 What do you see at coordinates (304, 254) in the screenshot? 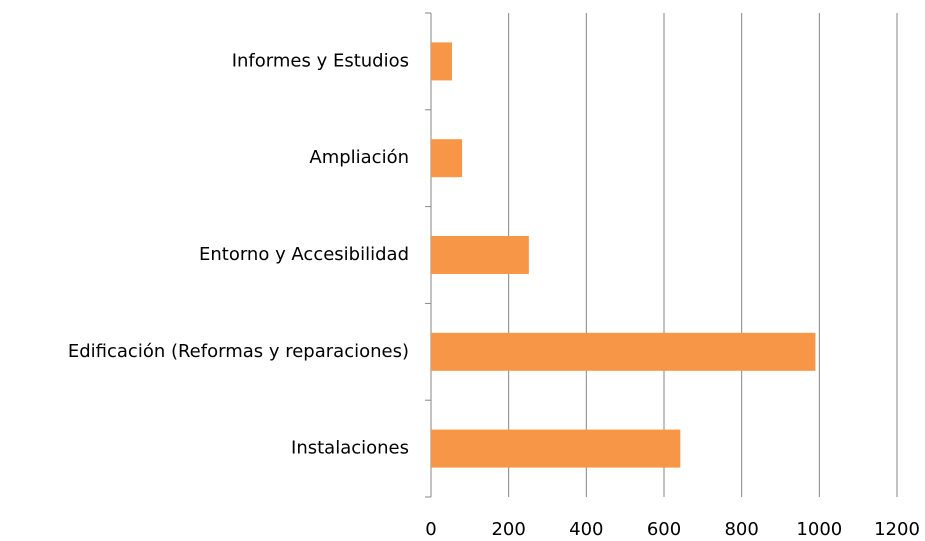
I see `y-tick-label: Entorno y Accesibilidad` at bounding box center [304, 254].